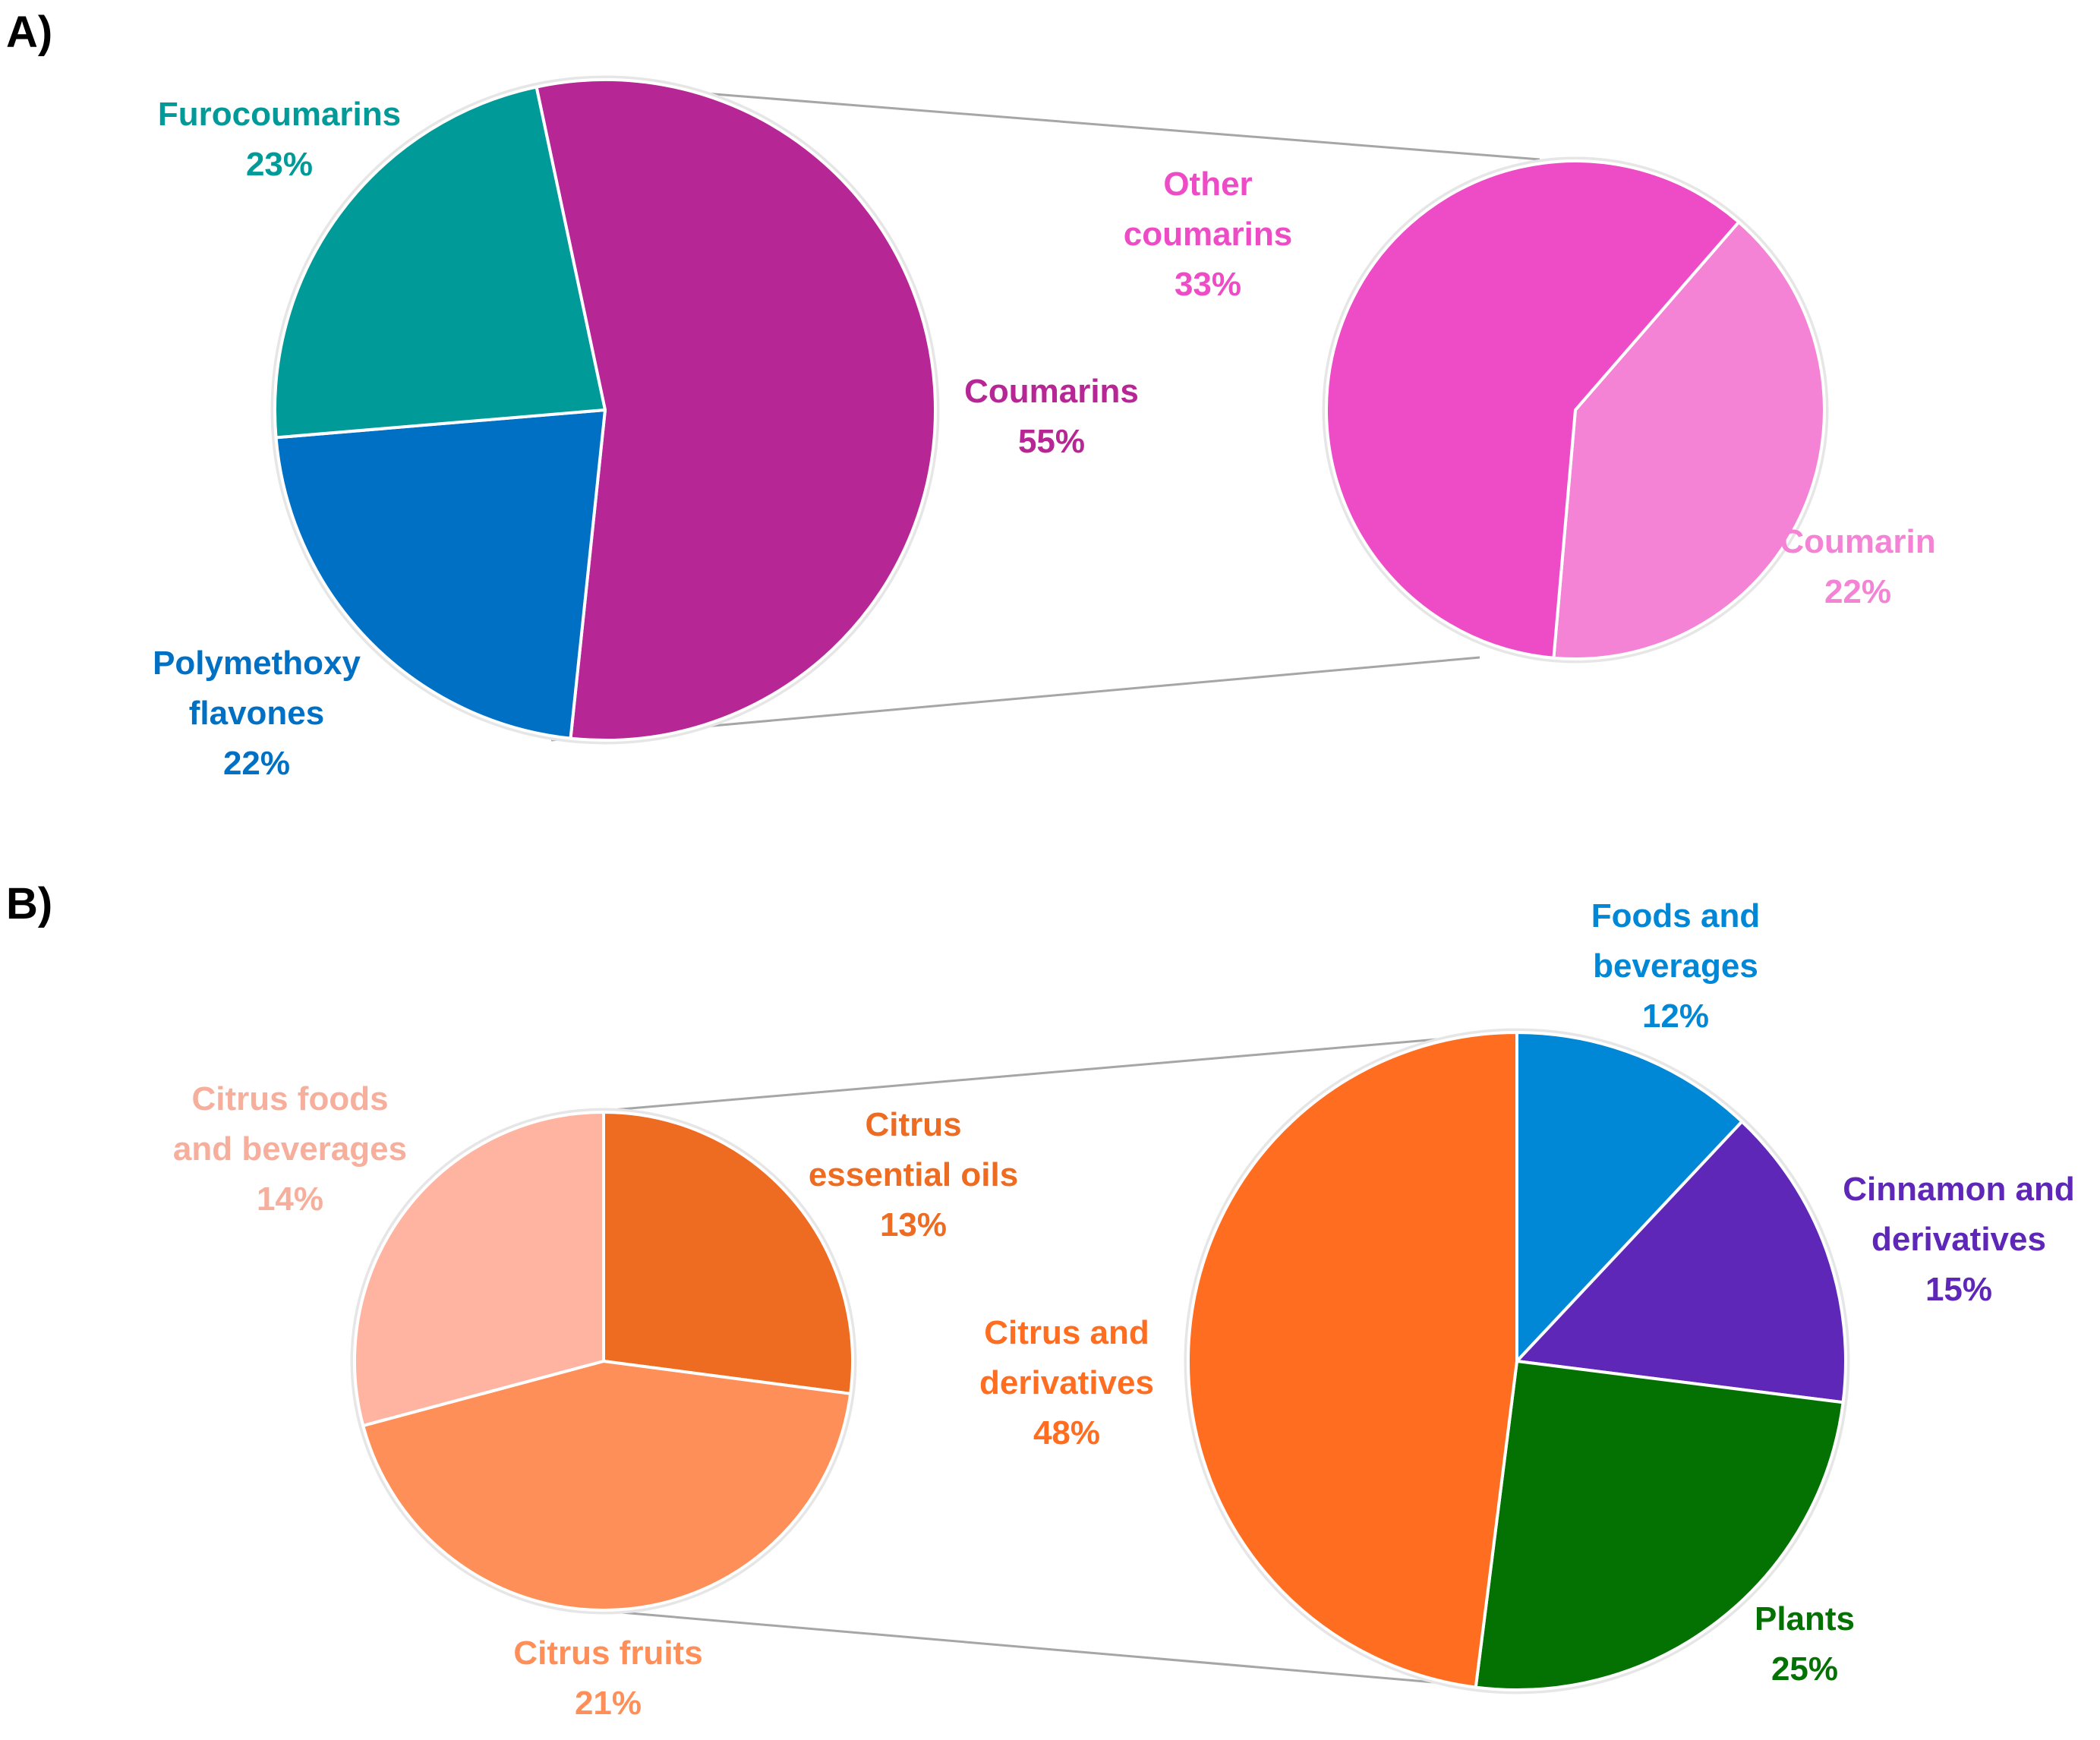 The image size is (2100, 1740). What do you see at coordinates (279, 164) in the screenshot?
I see `slice-label-line: 23%` at bounding box center [279, 164].